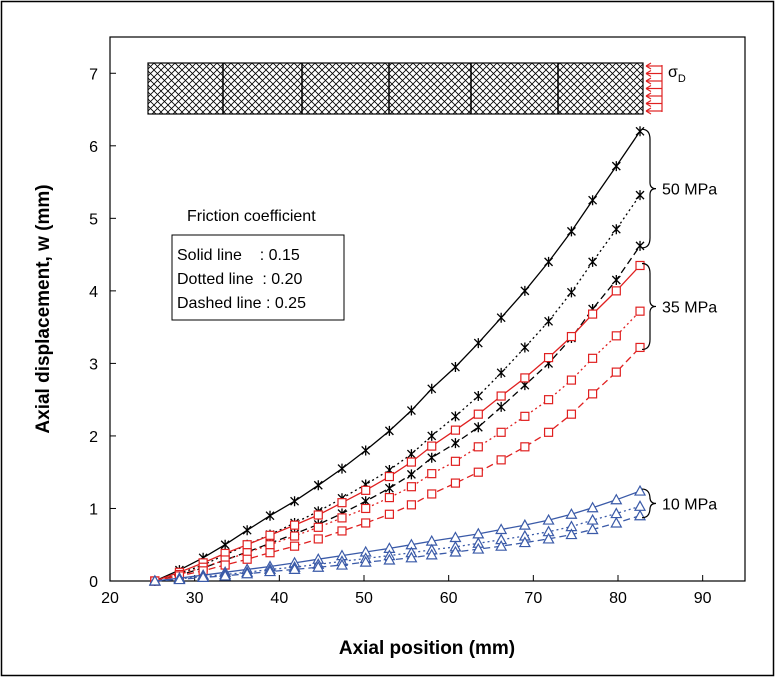 The width and height of the screenshot is (775, 677). What do you see at coordinates (682, 79) in the screenshot?
I see `sigma-subscript: D` at bounding box center [682, 79].